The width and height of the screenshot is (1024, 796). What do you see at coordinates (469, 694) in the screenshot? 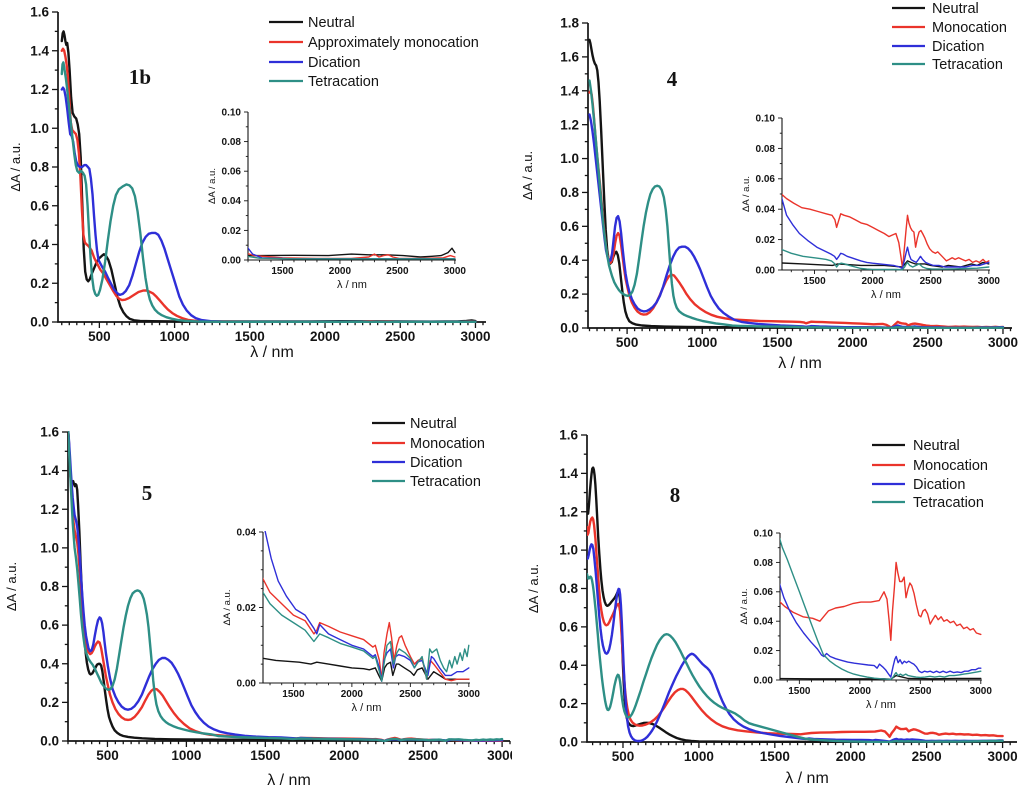
I see `panel-5-inset-x-tick: 3000` at bounding box center [469, 694].